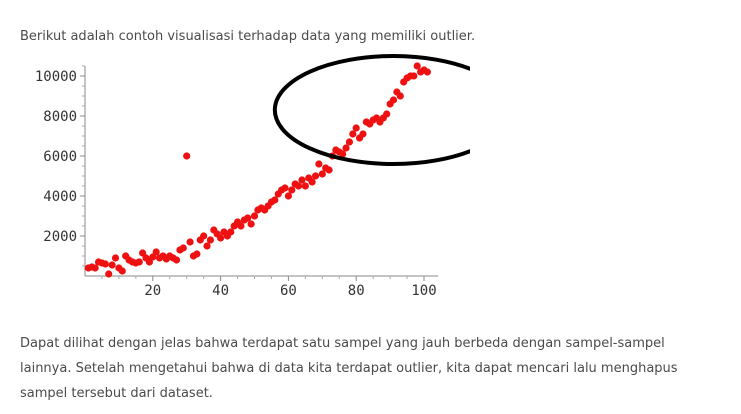 This screenshot has height=414, width=741. What do you see at coordinates (116, 393) in the screenshot?
I see `paragraph-line: sampel tersebut dari dataset.` at bounding box center [116, 393].